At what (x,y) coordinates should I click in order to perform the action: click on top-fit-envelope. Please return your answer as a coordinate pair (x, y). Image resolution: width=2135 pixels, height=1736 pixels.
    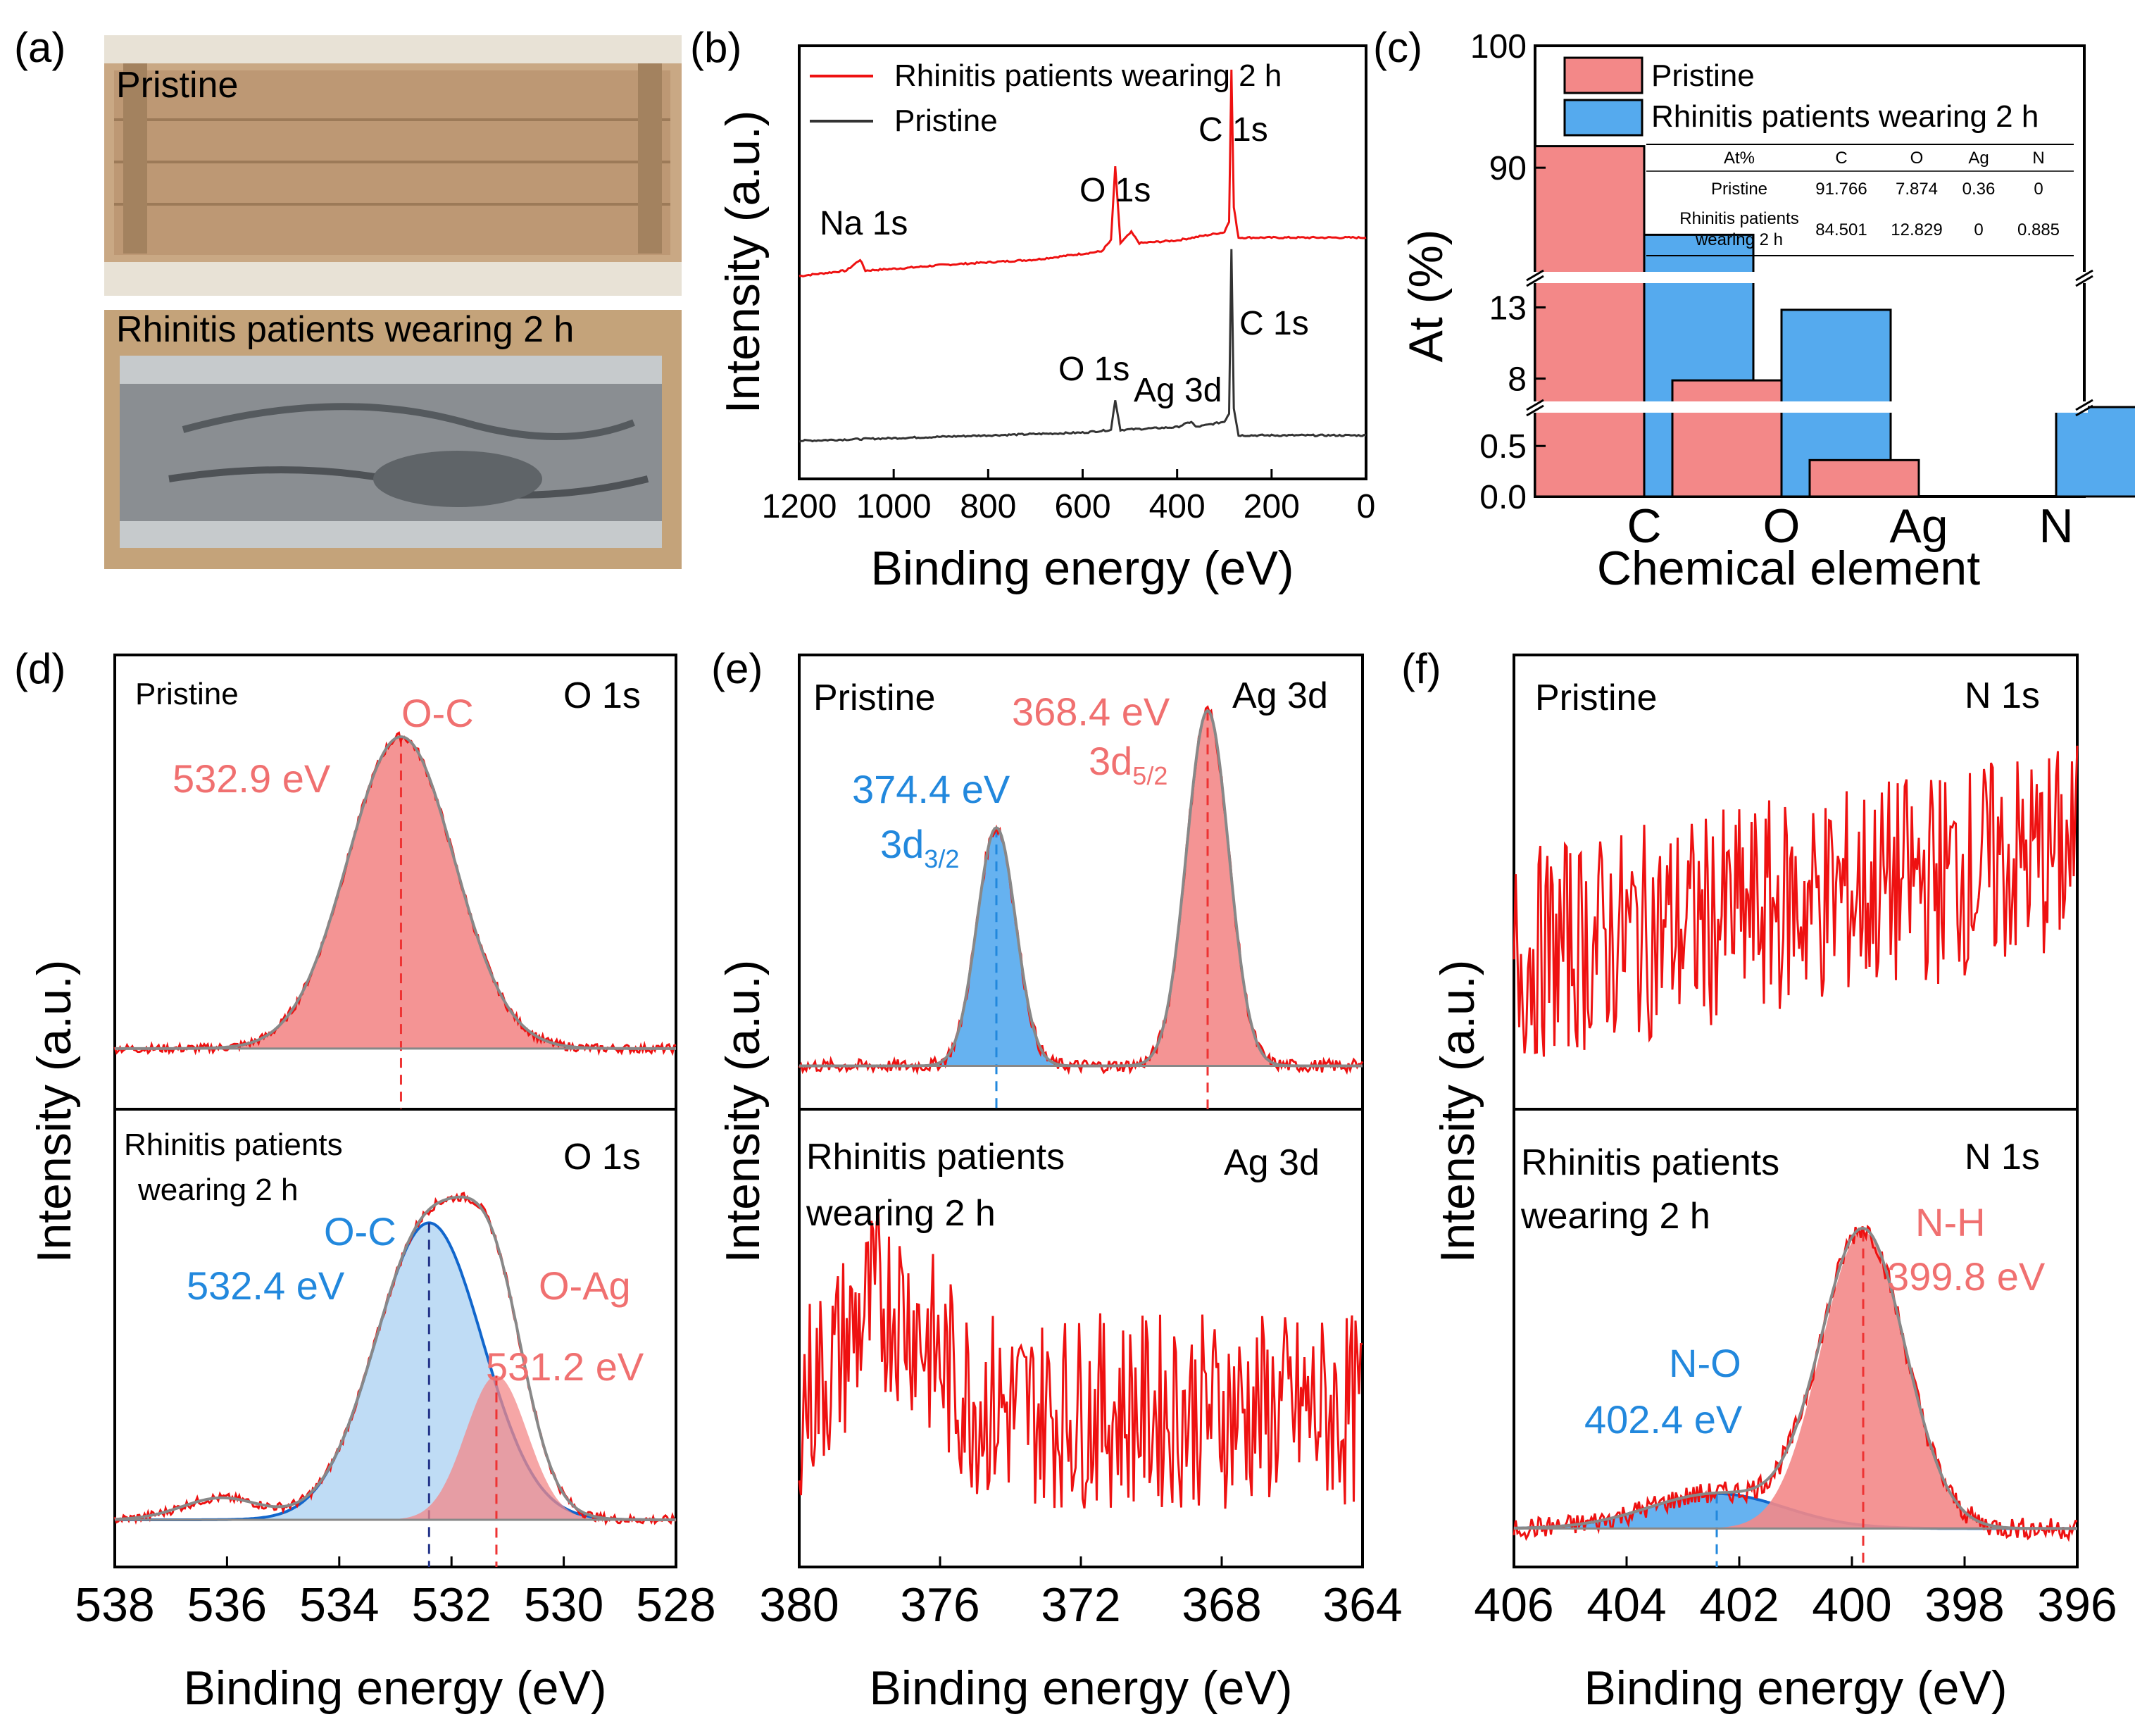
    Looking at the image, I should click on (1081, 888).